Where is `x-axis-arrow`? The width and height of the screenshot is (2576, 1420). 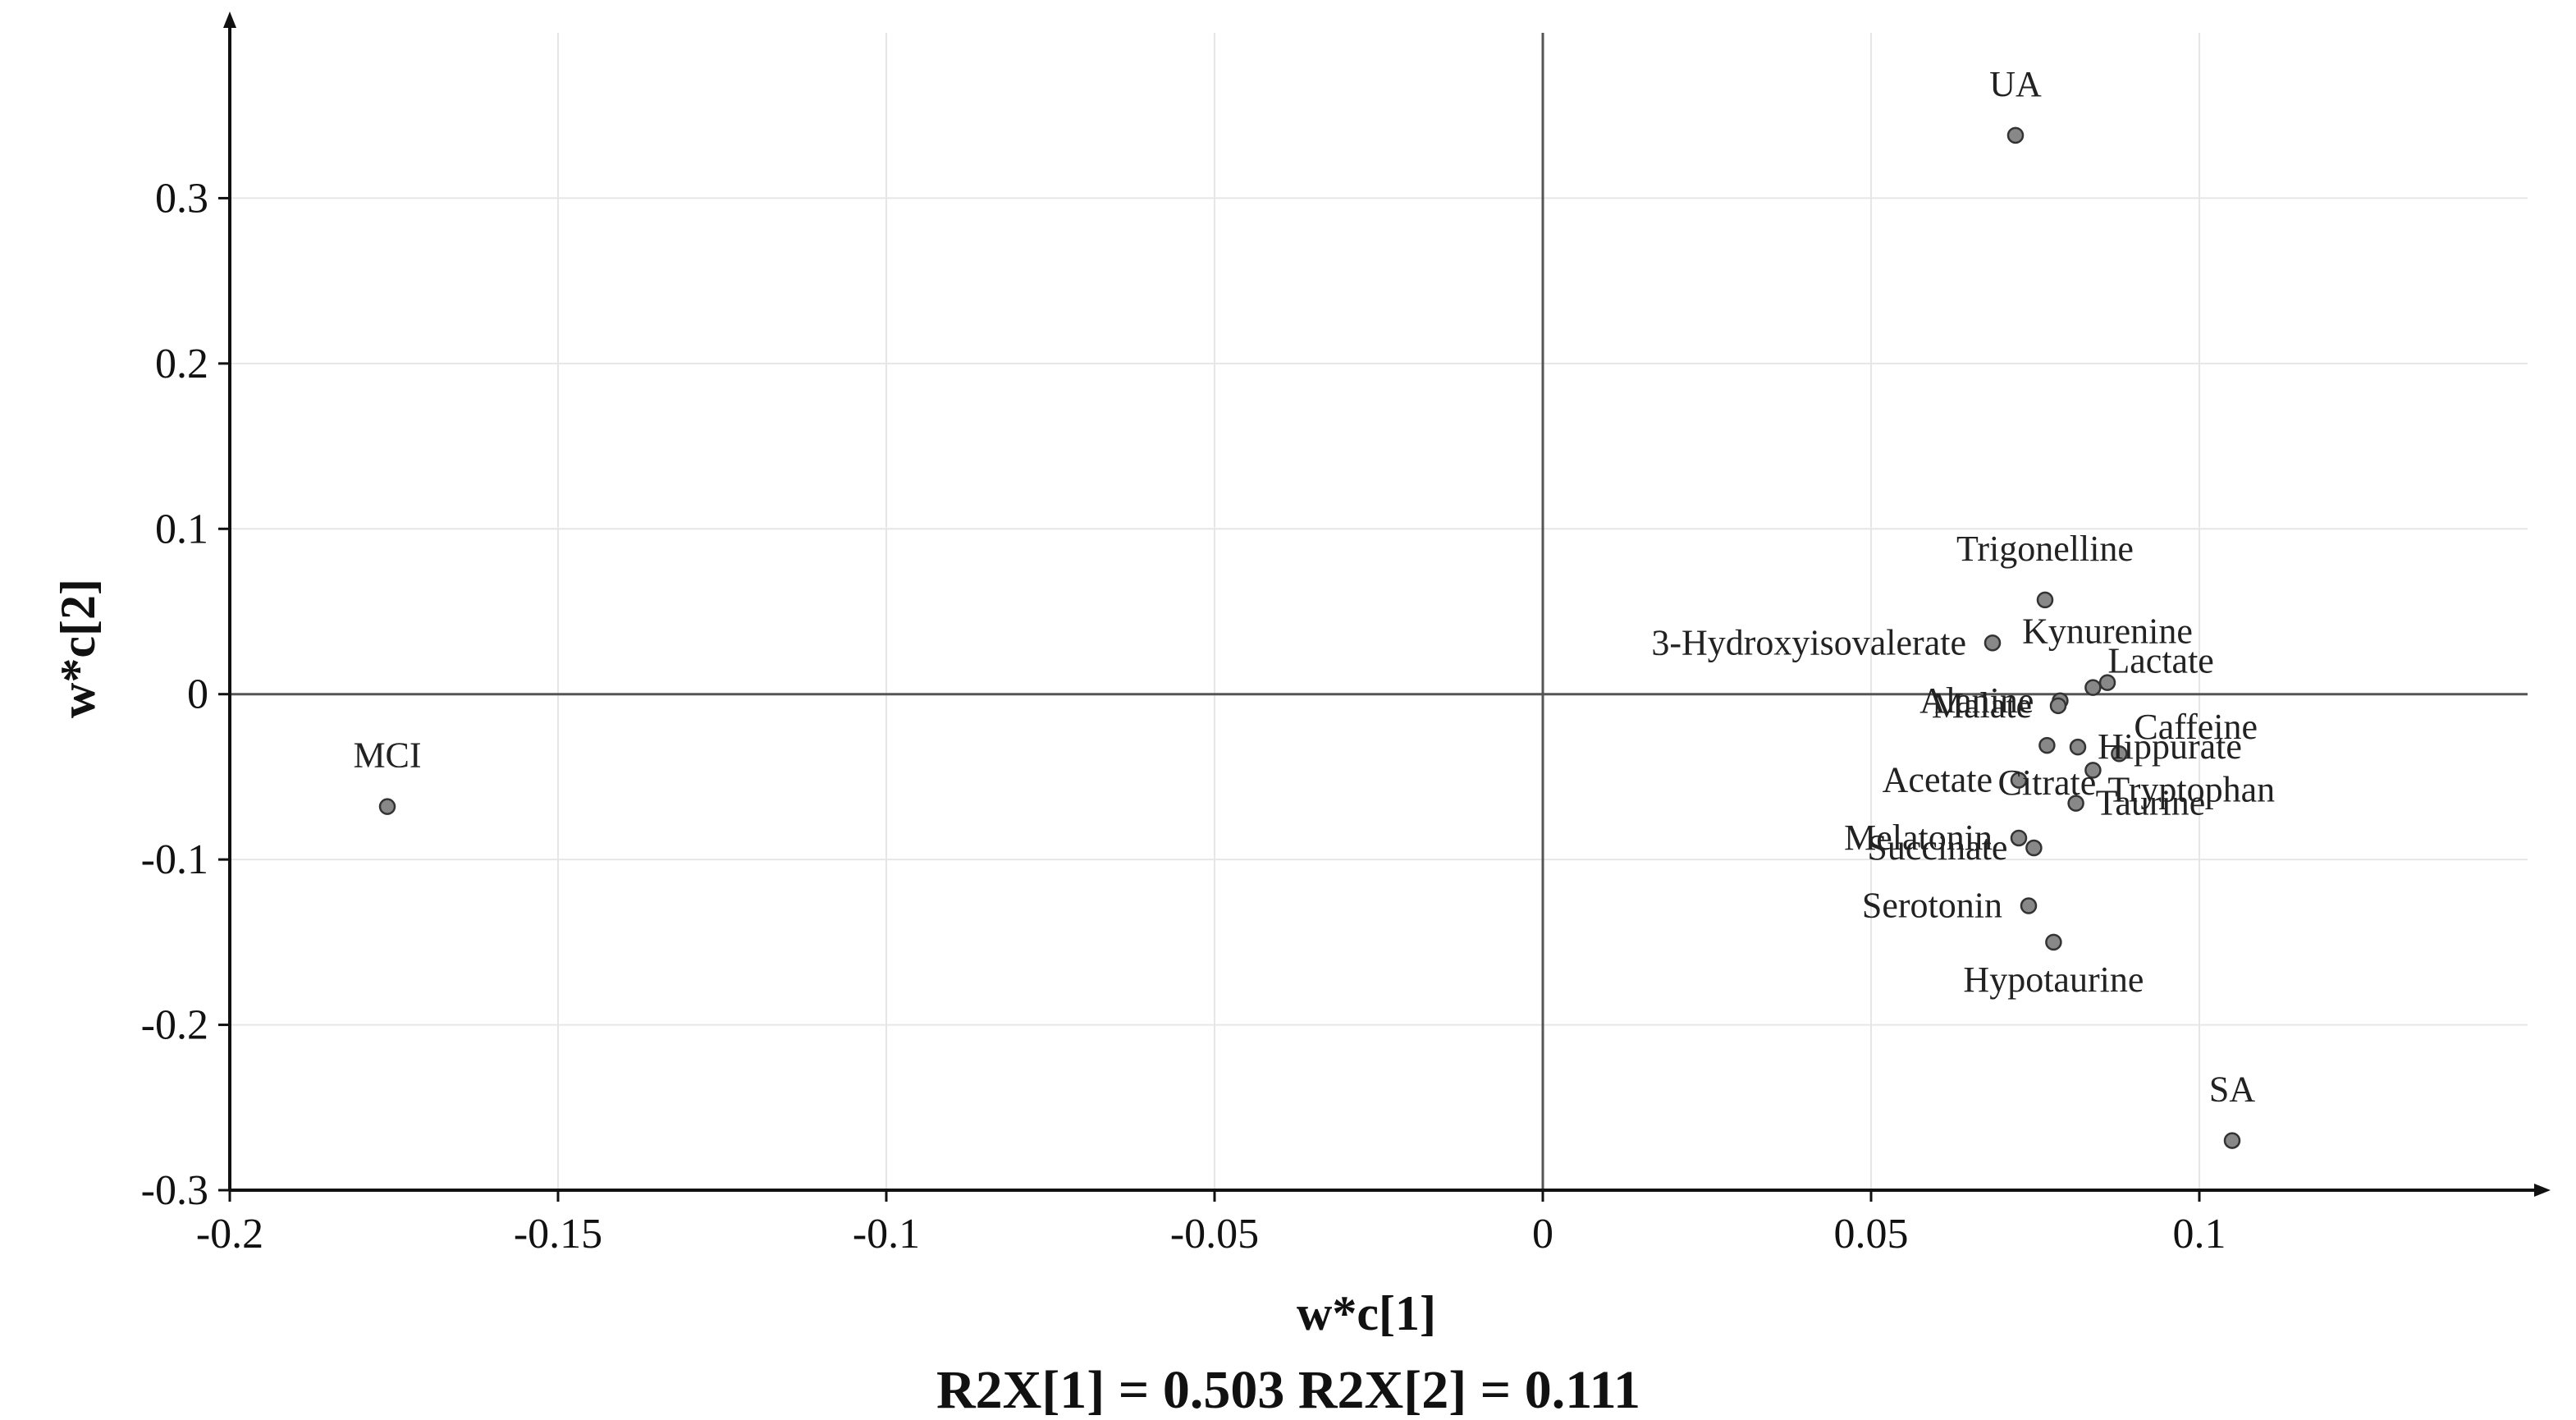
x-axis-arrow is located at coordinates (2542, 1190).